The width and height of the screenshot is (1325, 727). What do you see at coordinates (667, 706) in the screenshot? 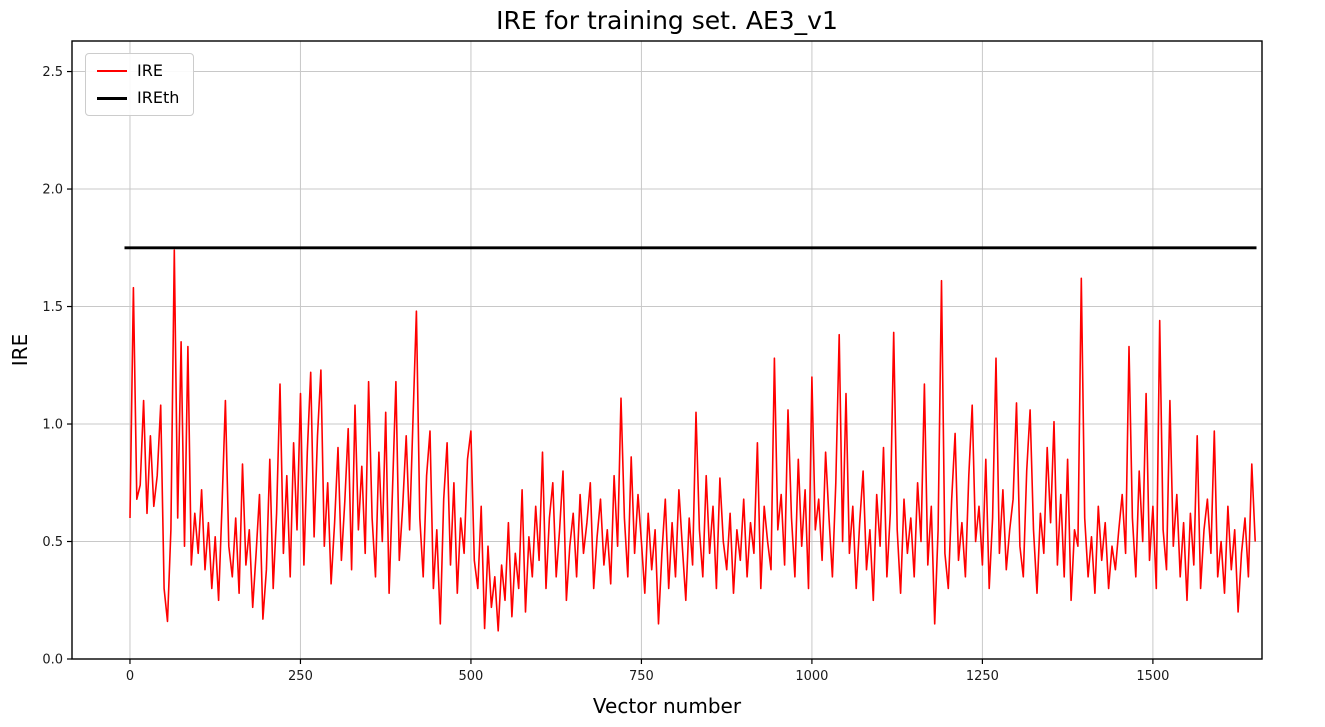
I see `x-axis-label: Vector number` at bounding box center [667, 706].